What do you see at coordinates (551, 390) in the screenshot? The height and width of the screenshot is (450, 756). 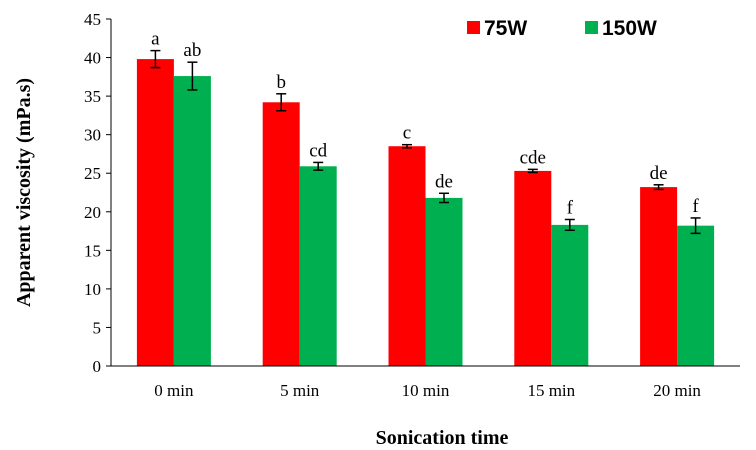 I see `x-tick-label: 15 min` at bounding box center [551, 390].